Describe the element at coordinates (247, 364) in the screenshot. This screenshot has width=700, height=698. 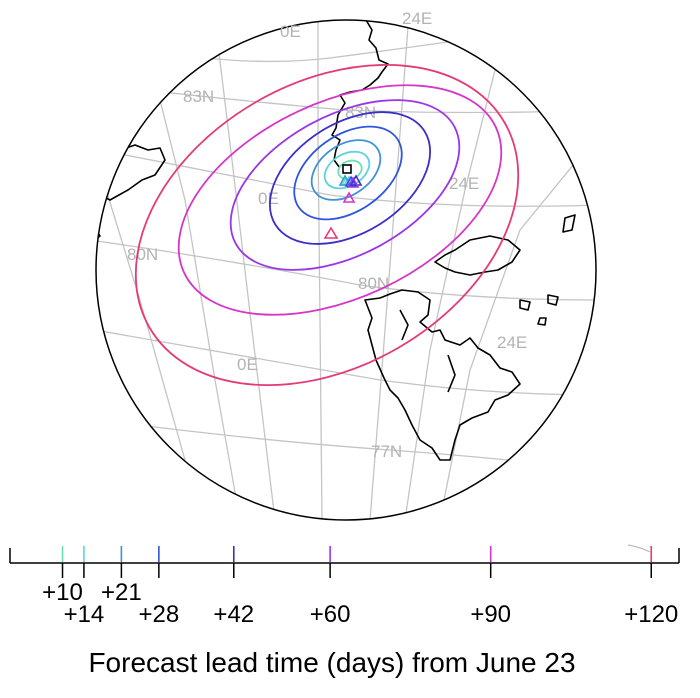
I see `grid-label-lon-0e-lower: 0E` at that location.